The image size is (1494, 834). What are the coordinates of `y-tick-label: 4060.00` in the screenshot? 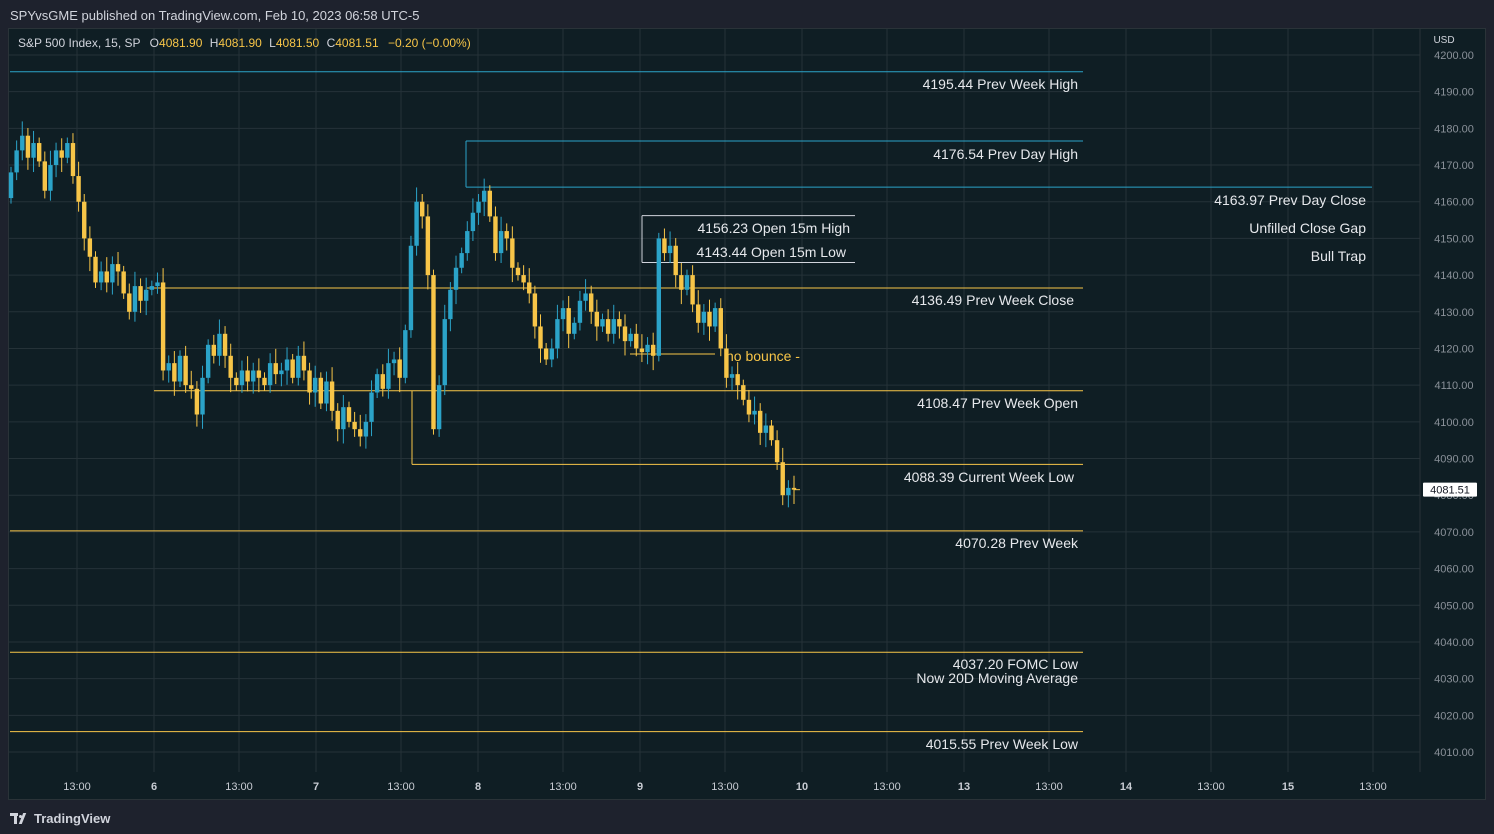 It's located at (1454, 570).